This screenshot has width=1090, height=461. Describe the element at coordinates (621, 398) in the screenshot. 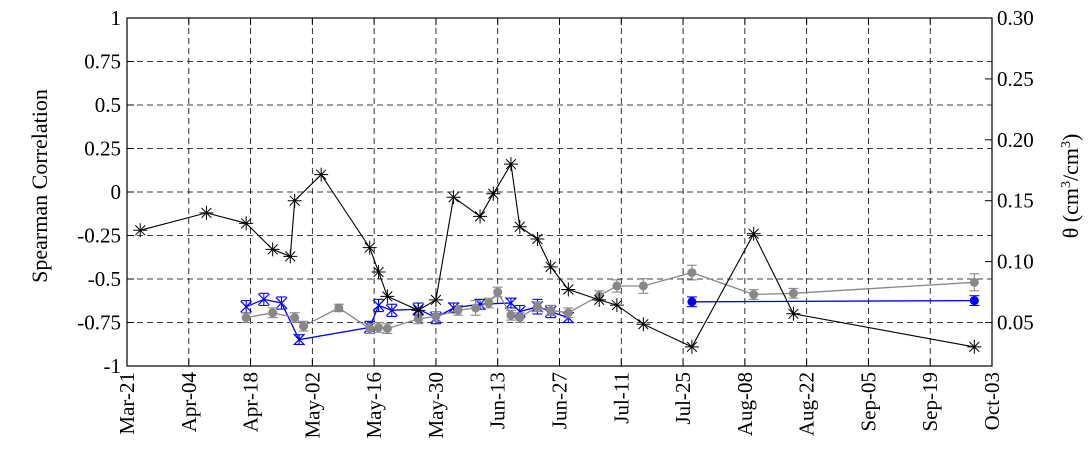

I see `x-tick-label: Jul-11` at that location.